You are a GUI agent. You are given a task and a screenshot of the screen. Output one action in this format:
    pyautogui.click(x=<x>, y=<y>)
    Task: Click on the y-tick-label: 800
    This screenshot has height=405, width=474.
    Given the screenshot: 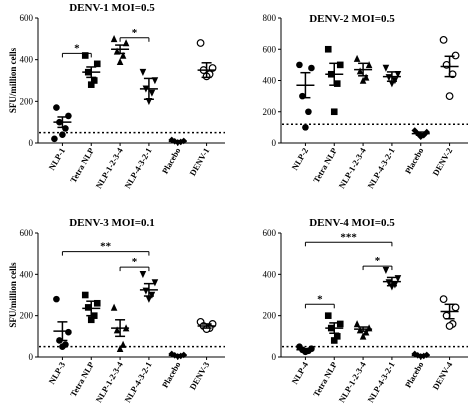 What is the action you would take?
    pyautogui.click(x=270, y=18)
    